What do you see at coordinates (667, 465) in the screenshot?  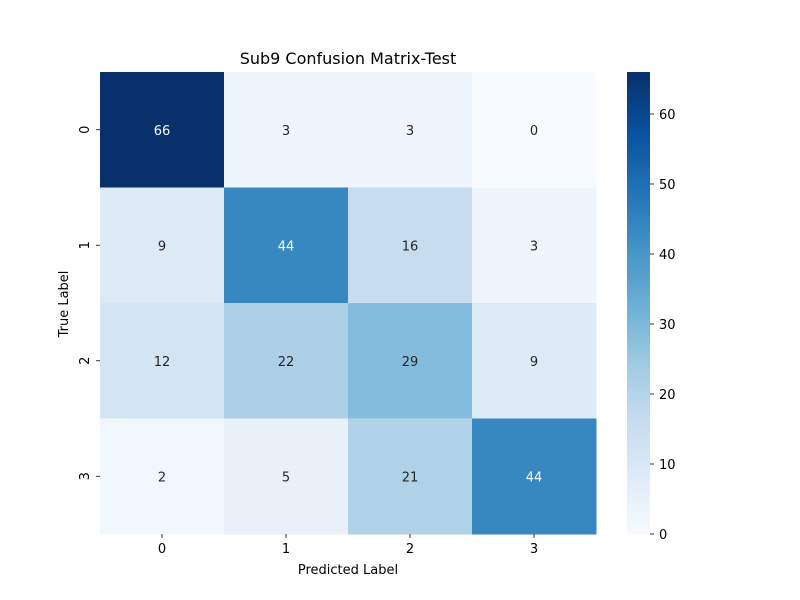 I see `colorbar-tick-label-1: 10` at bounding box center [667, 465].